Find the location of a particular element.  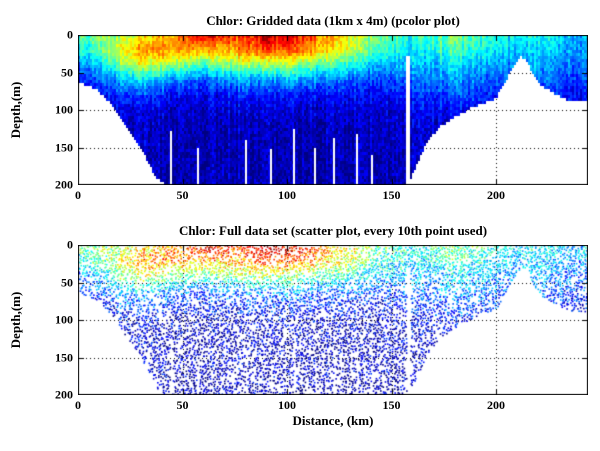

scatter-y-axis-label: Depth,(m) is located at coordinates (15, 320).